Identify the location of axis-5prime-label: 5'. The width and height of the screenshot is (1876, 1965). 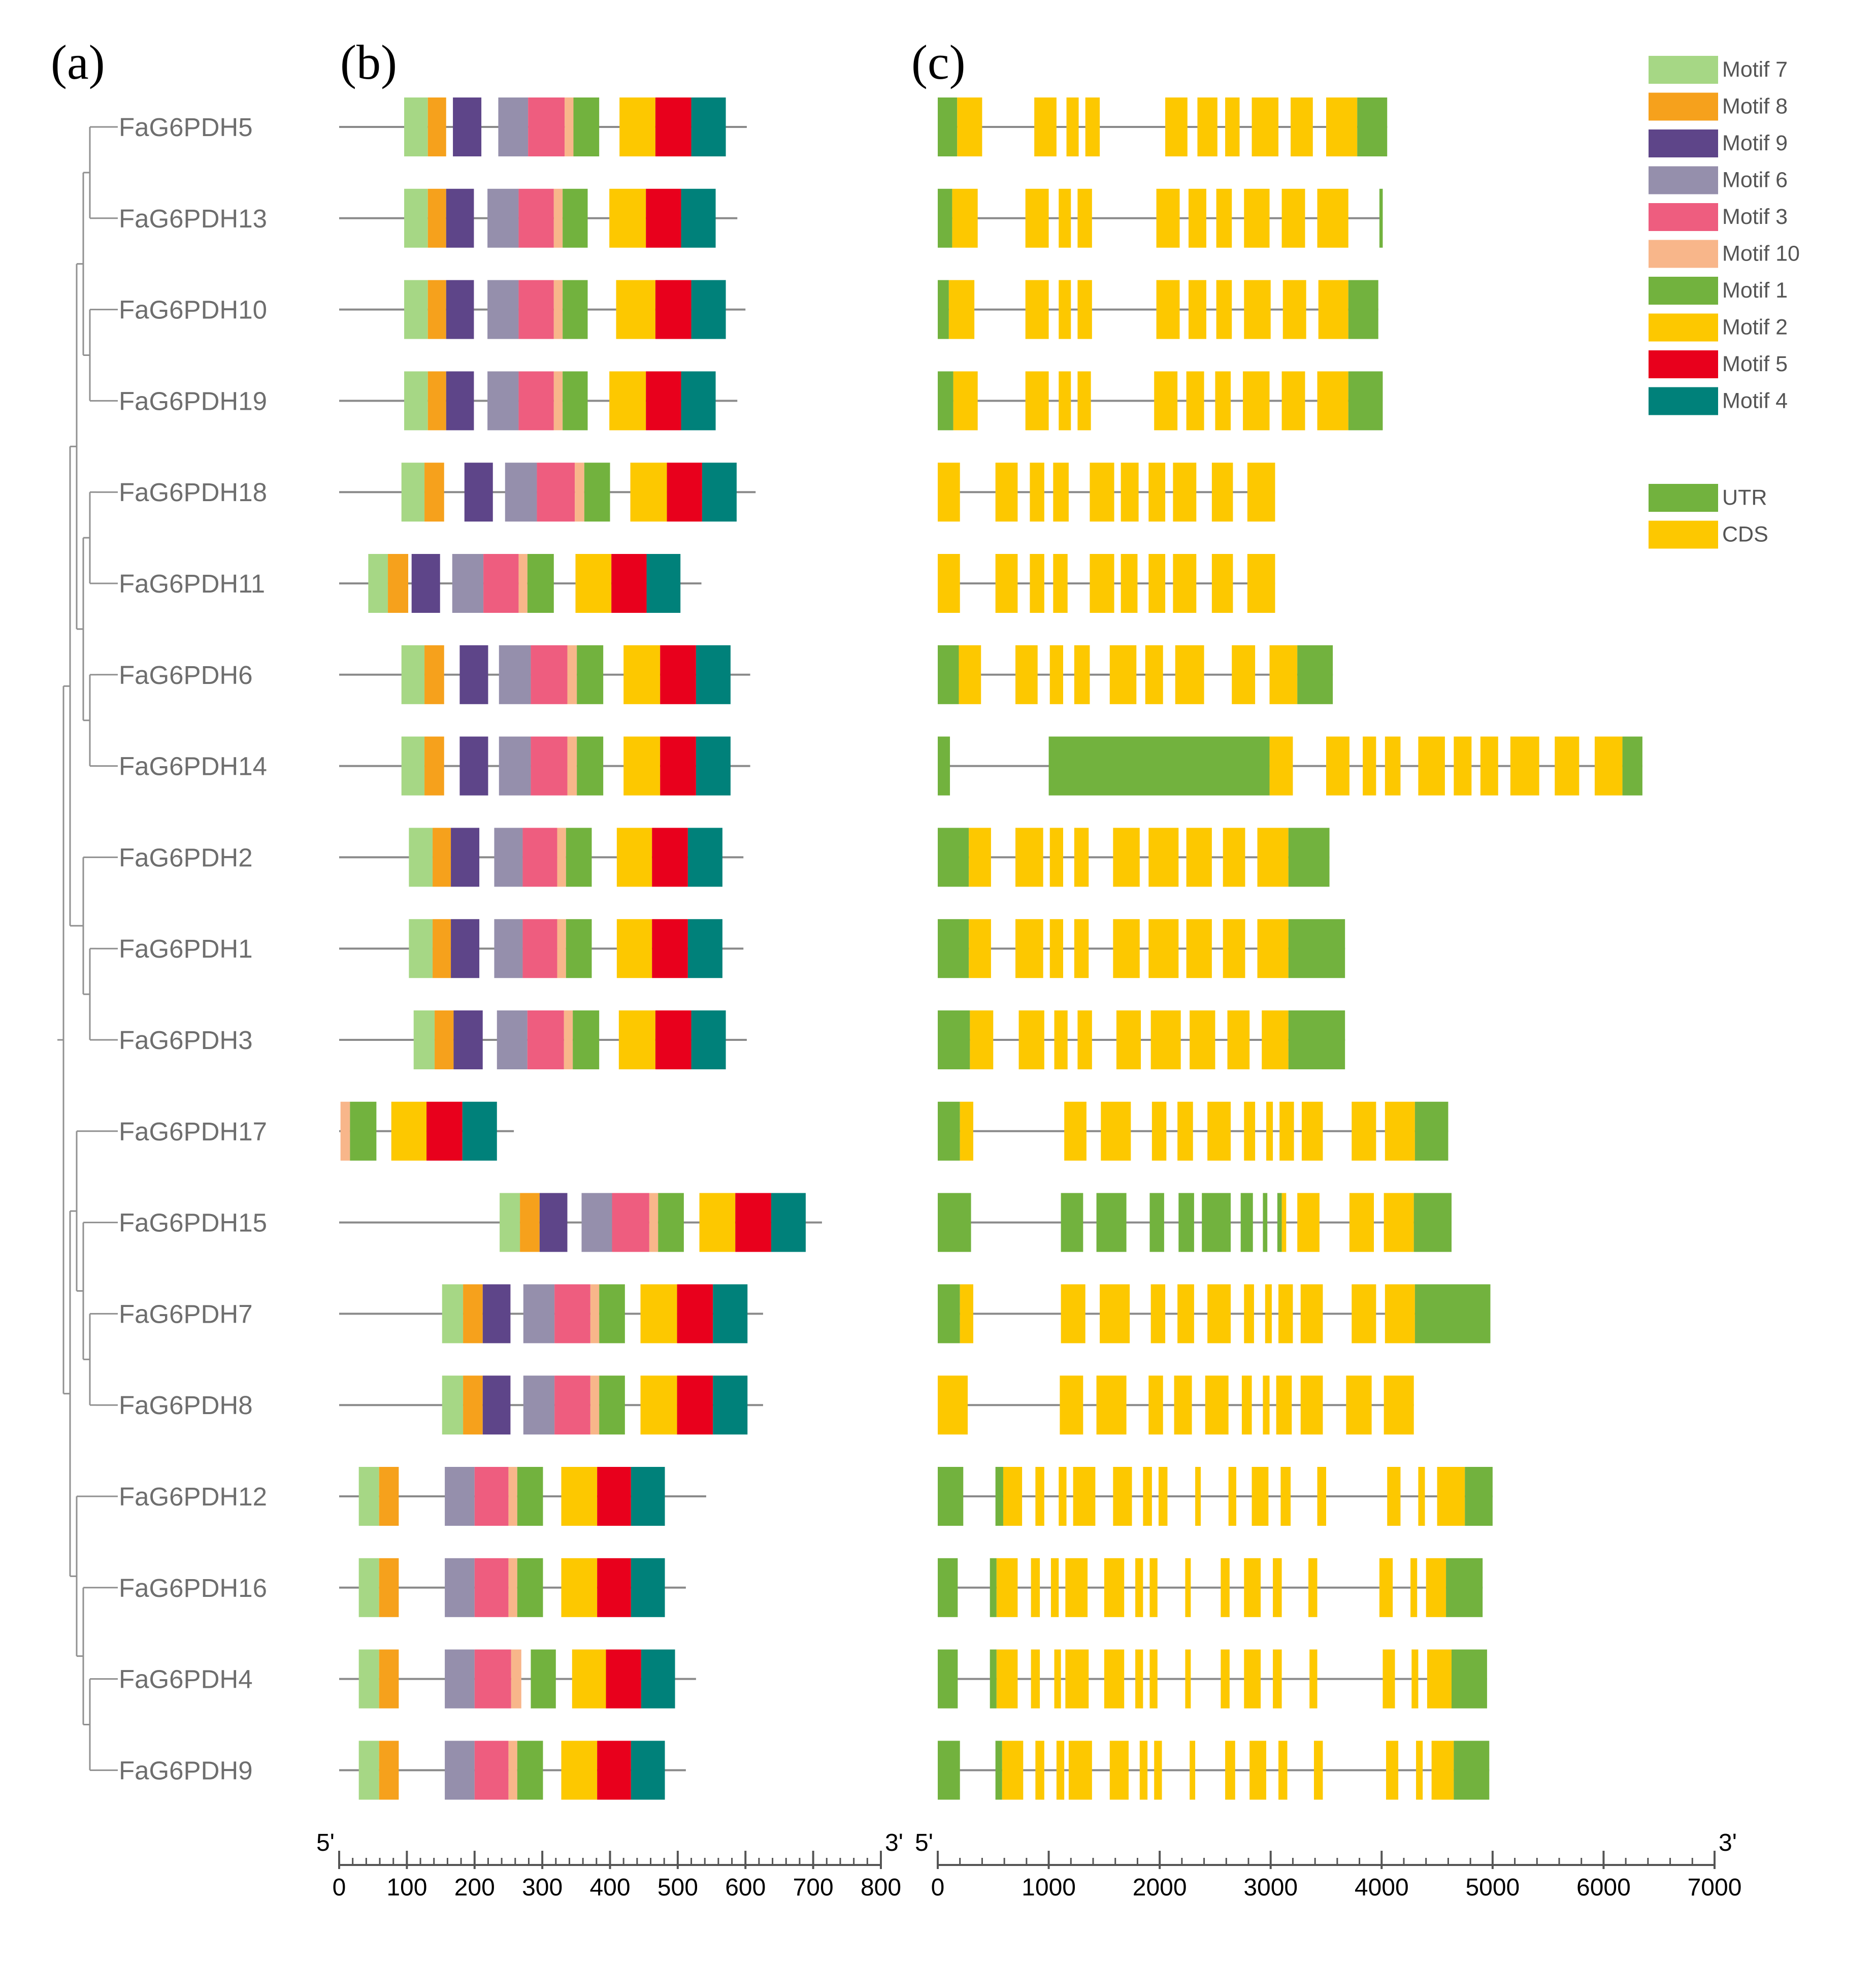
(924, 1842).